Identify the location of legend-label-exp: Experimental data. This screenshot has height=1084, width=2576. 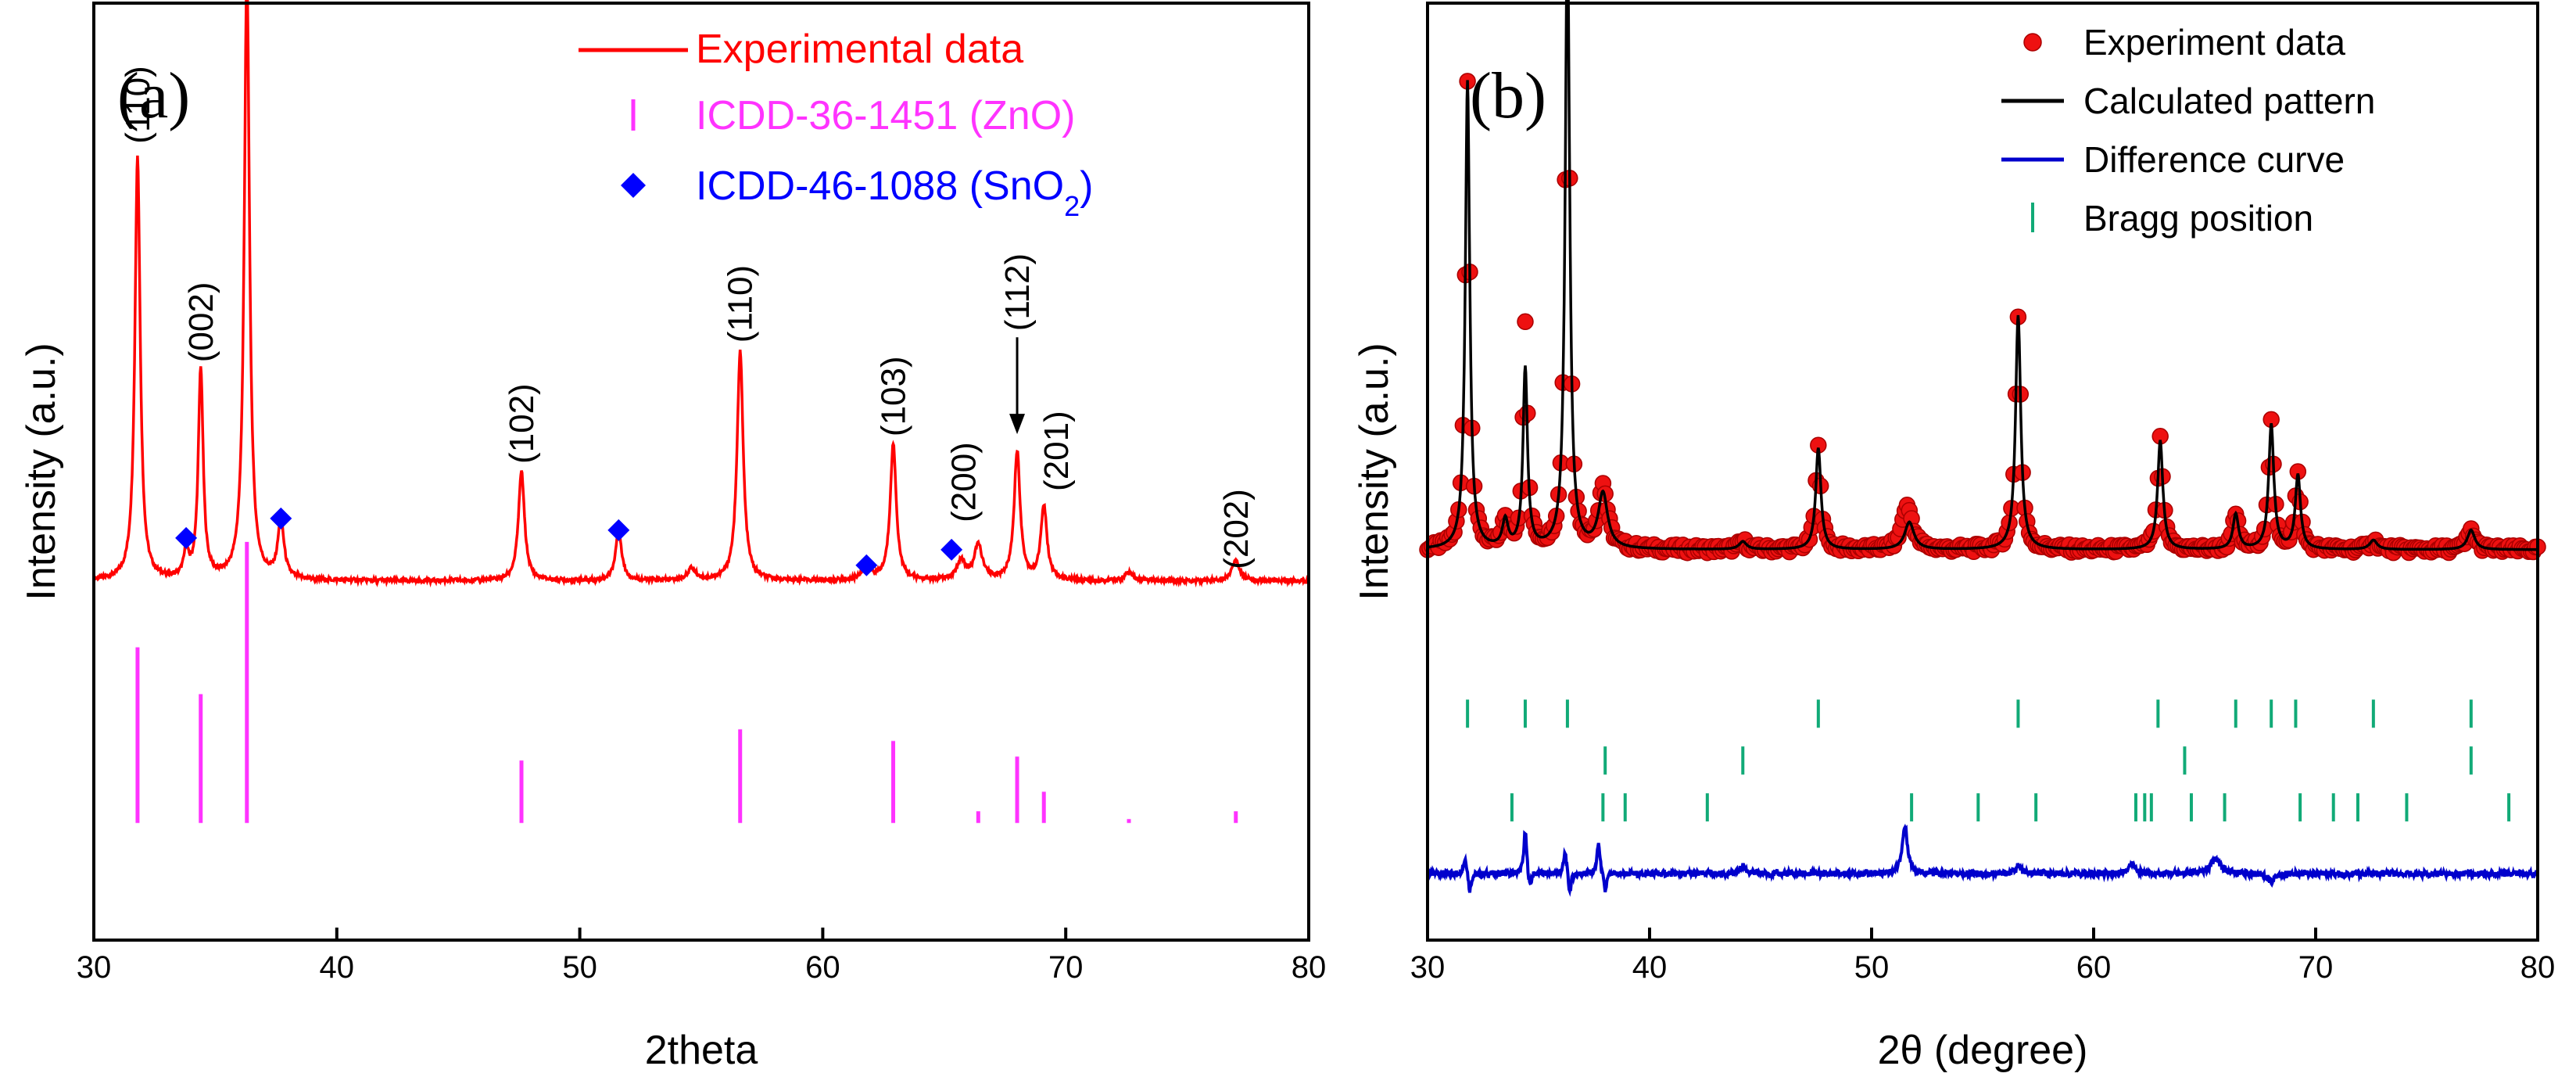
(859, 49).